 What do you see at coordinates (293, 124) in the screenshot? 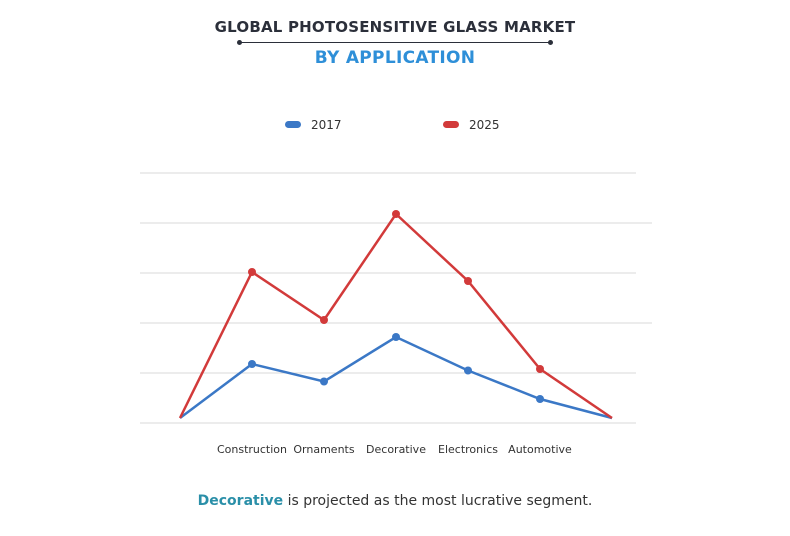
I see `legend-swatch-2017` at bounding box center [293, 124].